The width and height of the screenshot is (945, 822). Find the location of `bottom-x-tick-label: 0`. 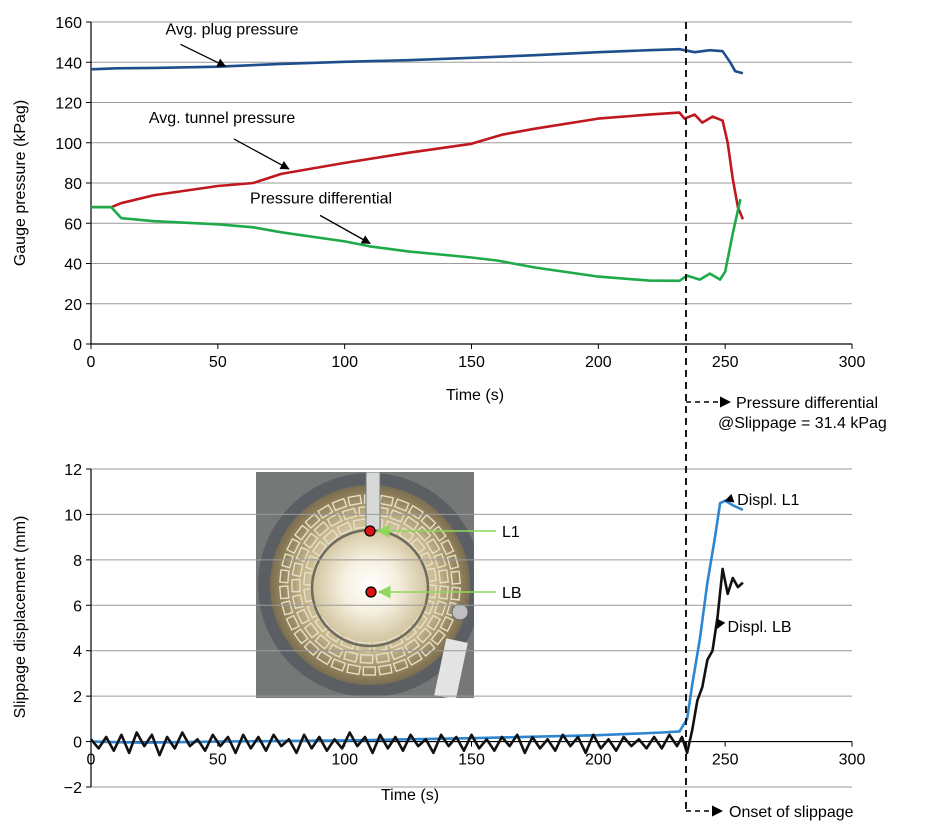

bottom-x-tick-label: 0 is located at coordinates (91, 760).